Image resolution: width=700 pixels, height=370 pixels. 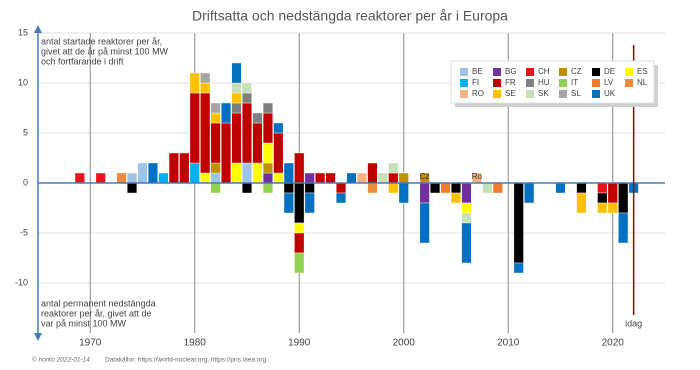 I want to click on legend-label: CZ, so click(x=576, y=71).